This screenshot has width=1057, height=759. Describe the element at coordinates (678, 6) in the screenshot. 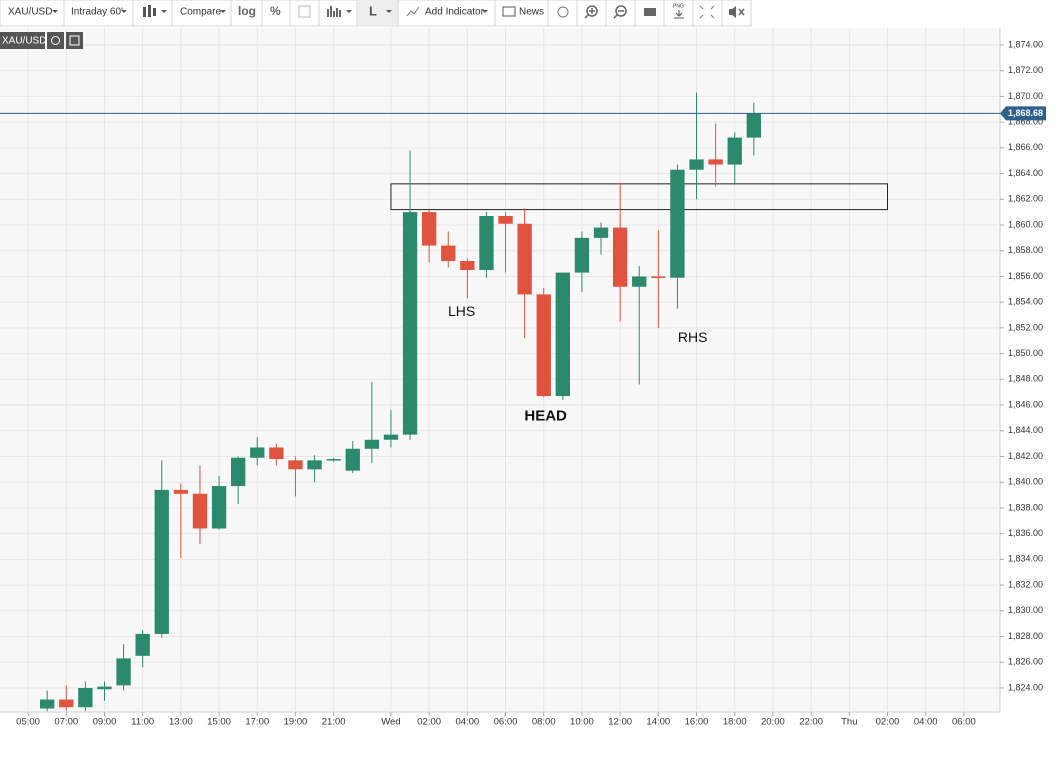

I see `png-button: PNG` at that location.